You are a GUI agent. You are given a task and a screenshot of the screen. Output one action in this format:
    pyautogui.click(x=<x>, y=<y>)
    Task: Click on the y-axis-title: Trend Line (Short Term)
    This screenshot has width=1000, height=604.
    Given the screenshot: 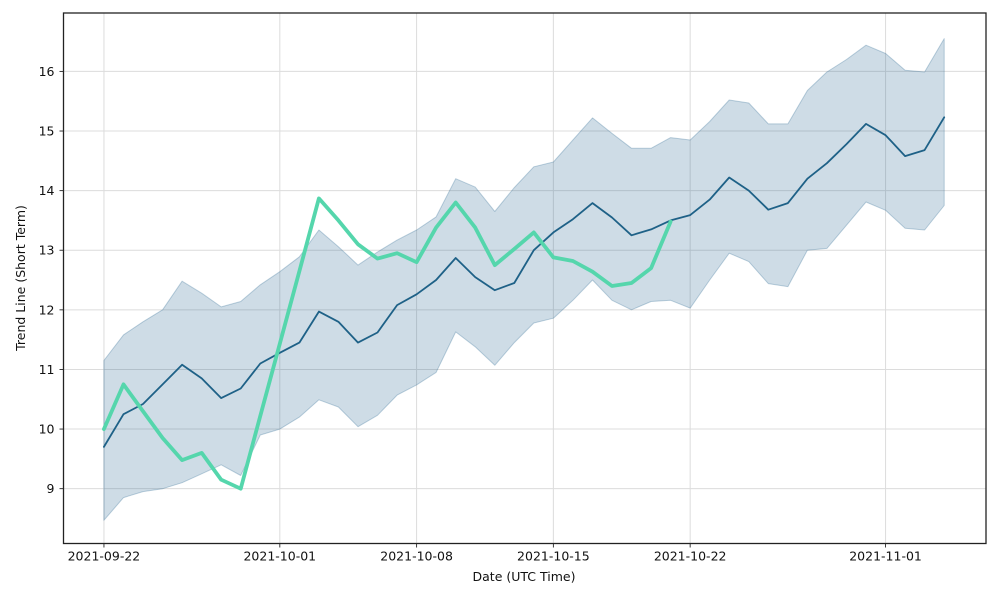 What is the action you would take?
    pyautogui.click(x=20, y=278)
    